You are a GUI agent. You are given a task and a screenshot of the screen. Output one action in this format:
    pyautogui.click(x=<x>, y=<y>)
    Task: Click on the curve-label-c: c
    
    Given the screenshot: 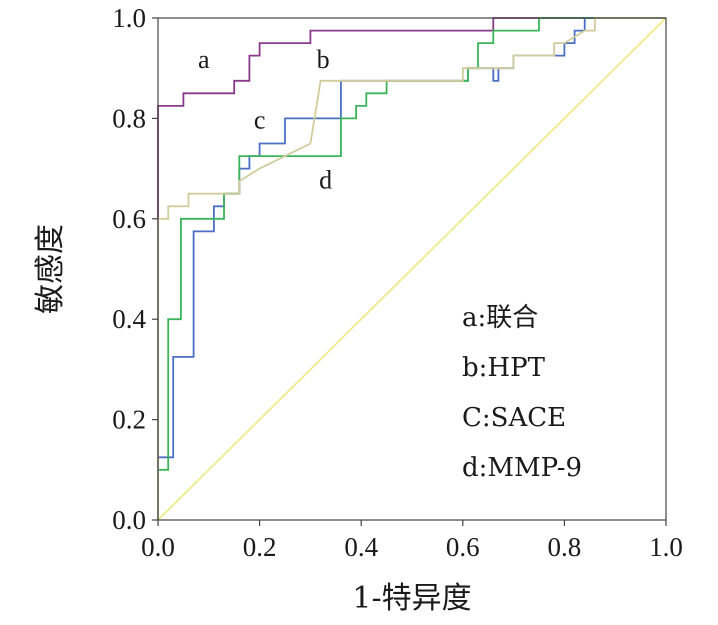 What is the action you would take?
    pyautogui.click(x=260, y=119)
    